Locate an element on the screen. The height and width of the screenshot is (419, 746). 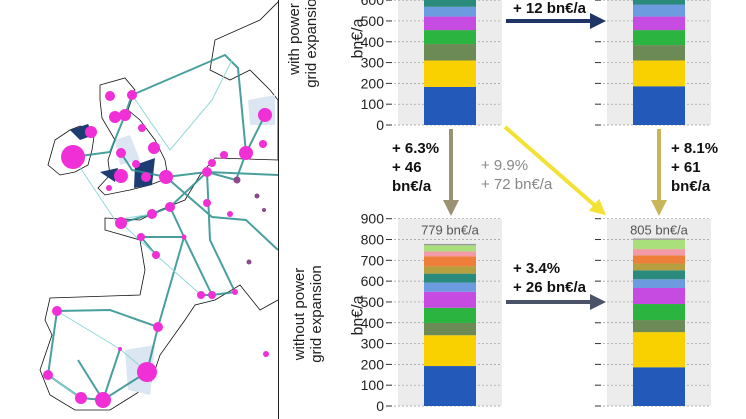
y-tick-label: 800 is located at coordinates (373, 240).